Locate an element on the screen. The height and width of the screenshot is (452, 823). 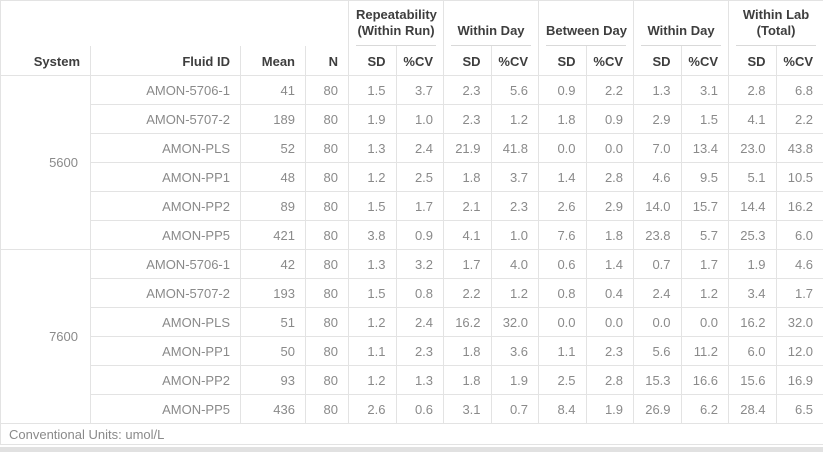
column-header-sd-within-day-2: SD is located at coordinates (657, 60).